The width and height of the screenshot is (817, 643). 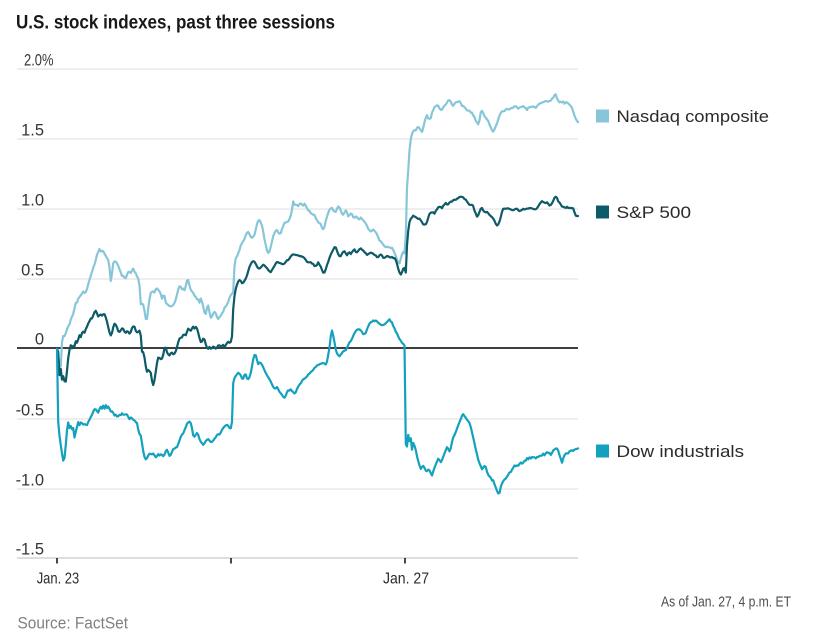 I want to click on svg-text: Dow industrials, so click(x=681, y=452).